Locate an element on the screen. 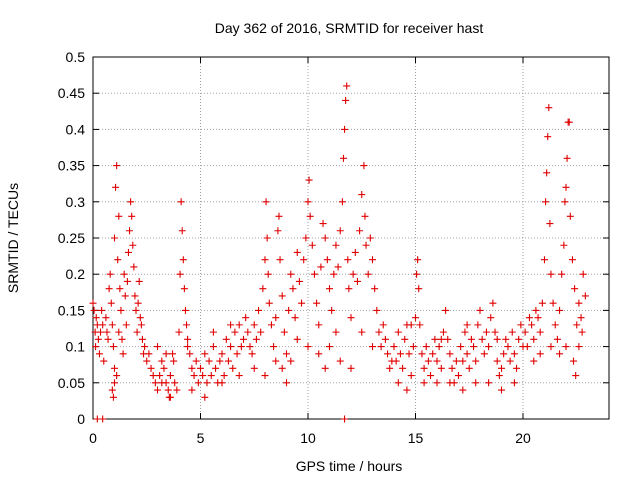  y-tick-label: 0.15 is located at coordinates (71, 310).